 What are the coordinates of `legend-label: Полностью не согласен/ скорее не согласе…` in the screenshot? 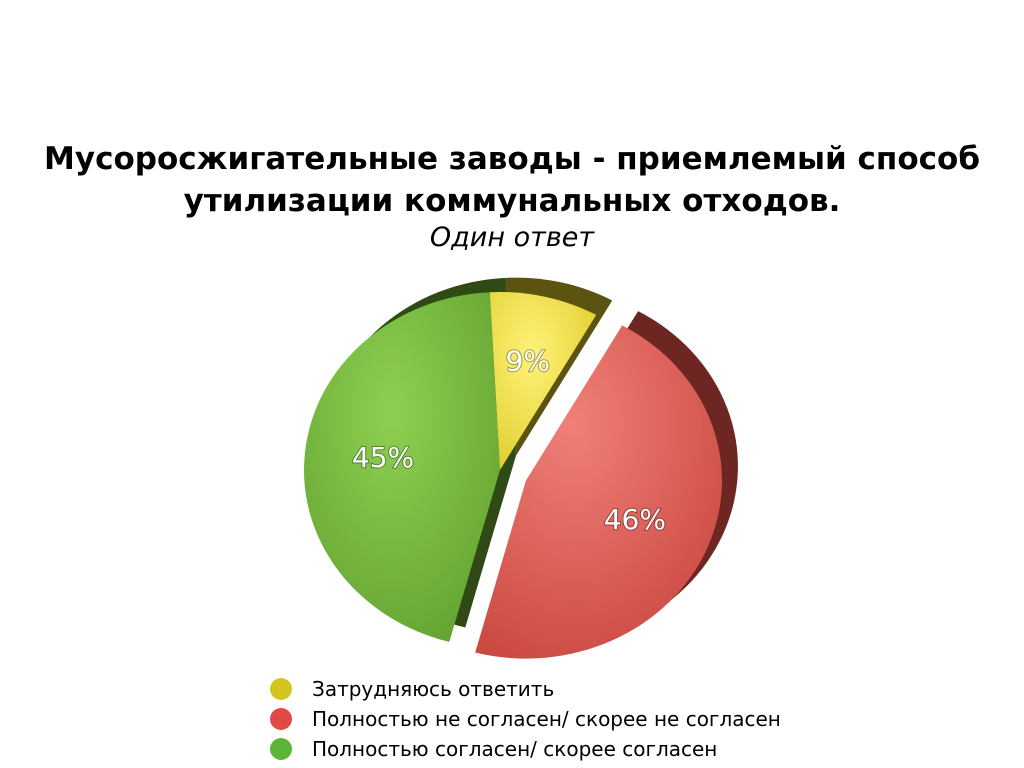 It's located at (546, 719).